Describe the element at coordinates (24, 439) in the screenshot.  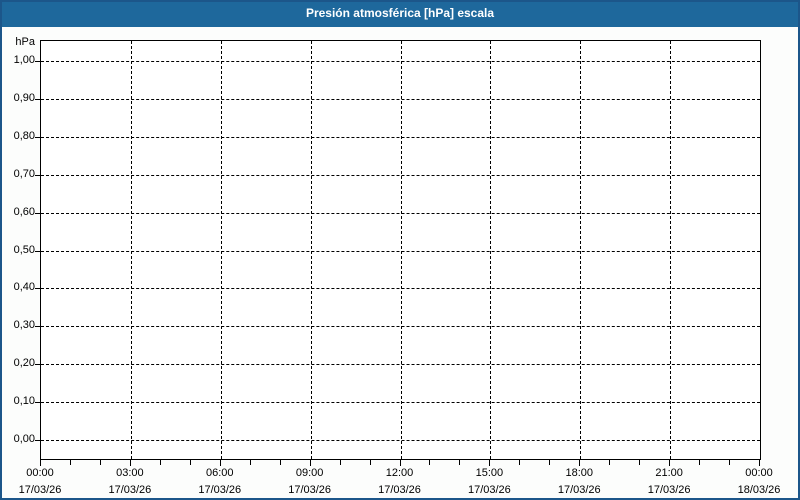
I see `y-axis-tick-label: 0,00` at that location.